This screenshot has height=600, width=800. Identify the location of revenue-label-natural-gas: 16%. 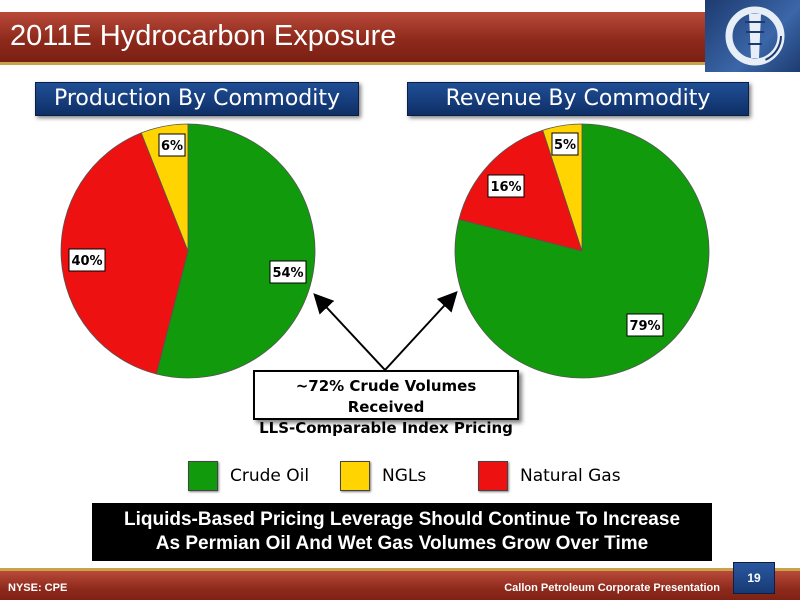
(505, 187).